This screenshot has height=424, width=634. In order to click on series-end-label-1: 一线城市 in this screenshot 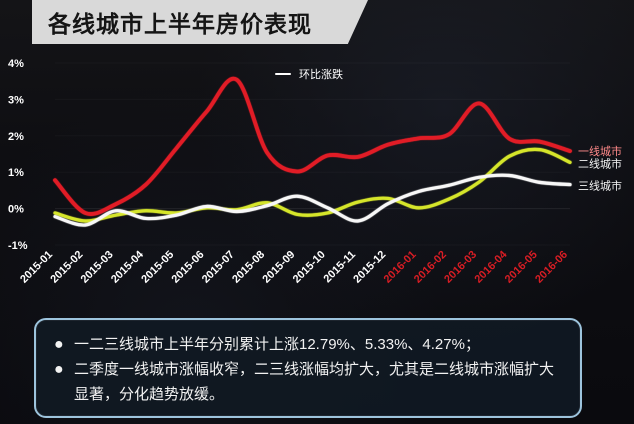, I will do `click(600, 151)`.